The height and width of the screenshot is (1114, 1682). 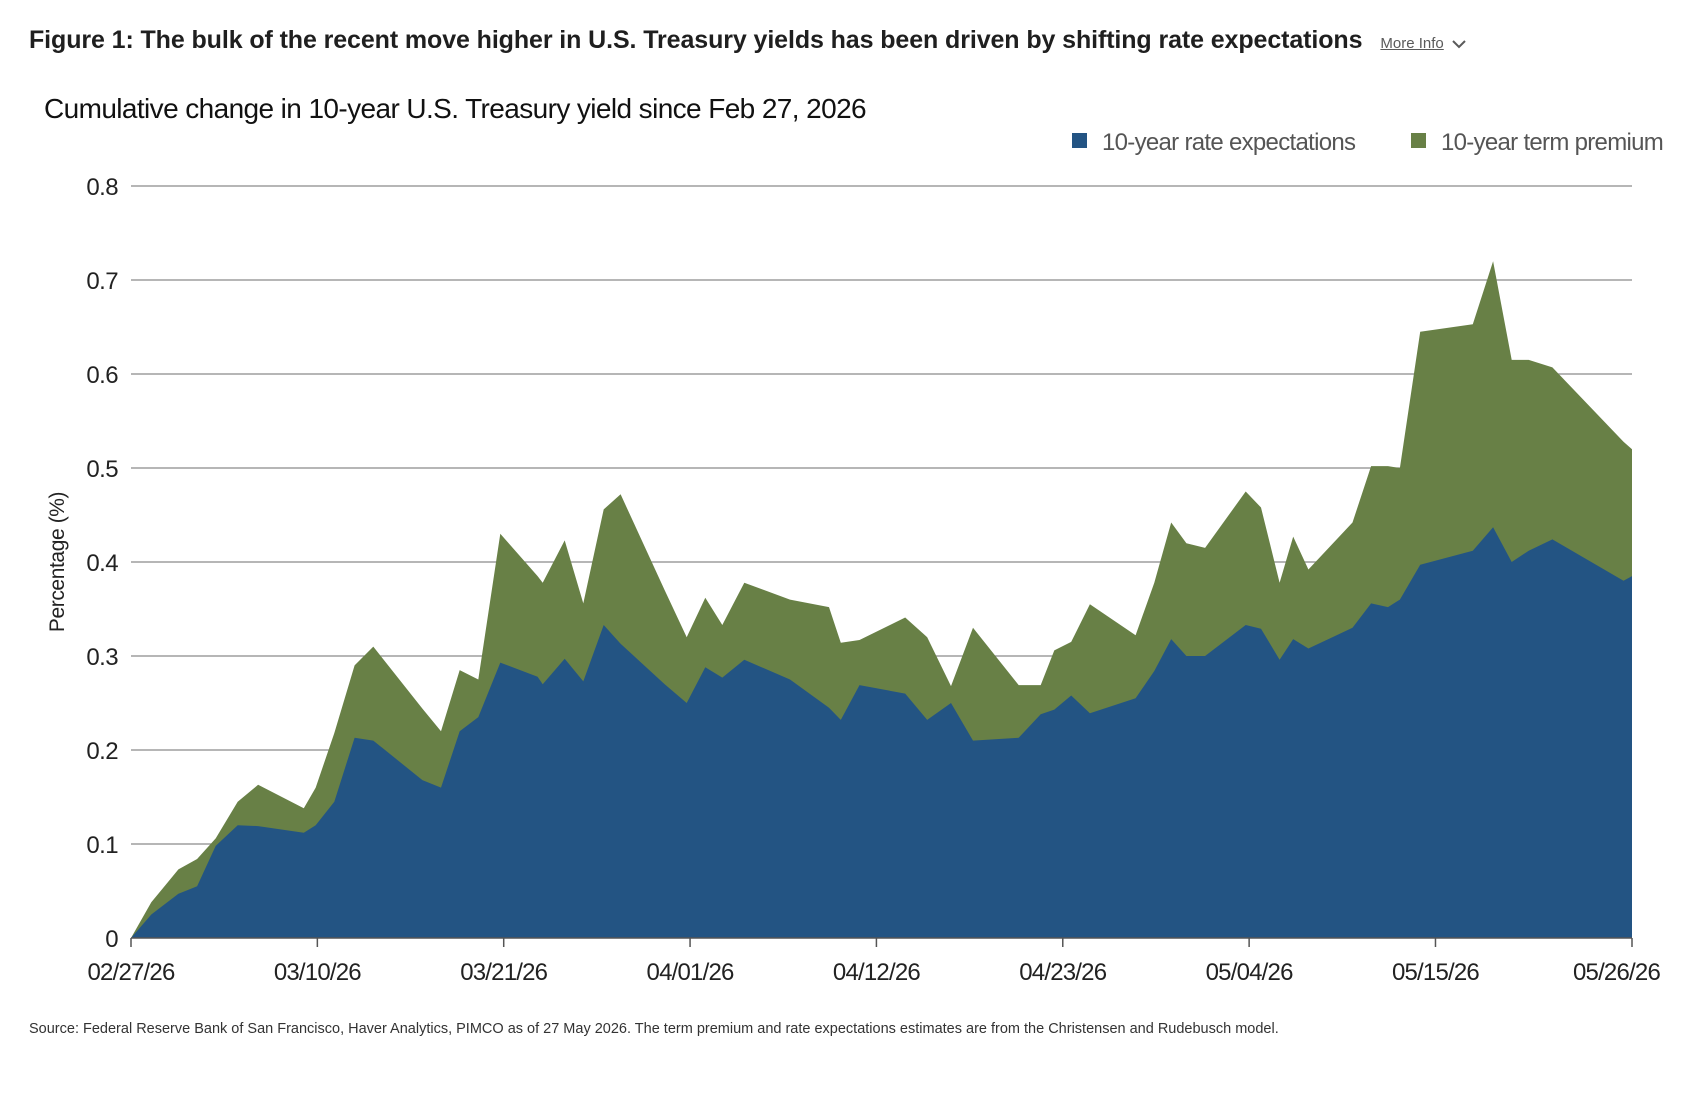 I want to click on more-info-toggle: More Info, so click(x=1423, y=43).